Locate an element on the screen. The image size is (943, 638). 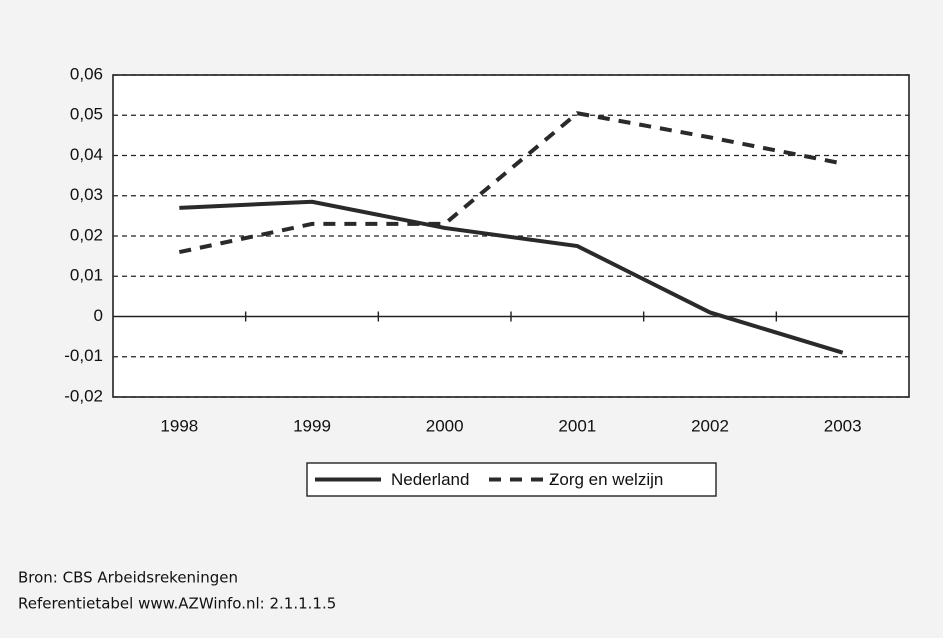
x-tick-label: 2000 is located at coordinates (445, 425).